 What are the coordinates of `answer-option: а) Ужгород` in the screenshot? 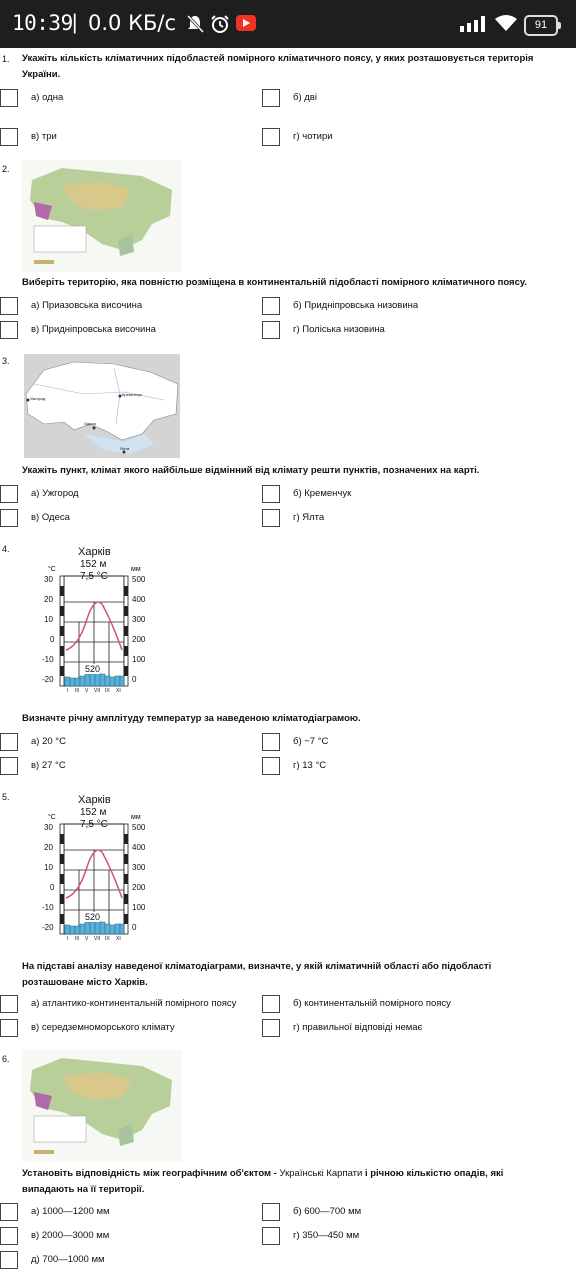 It's located at (125, 494).